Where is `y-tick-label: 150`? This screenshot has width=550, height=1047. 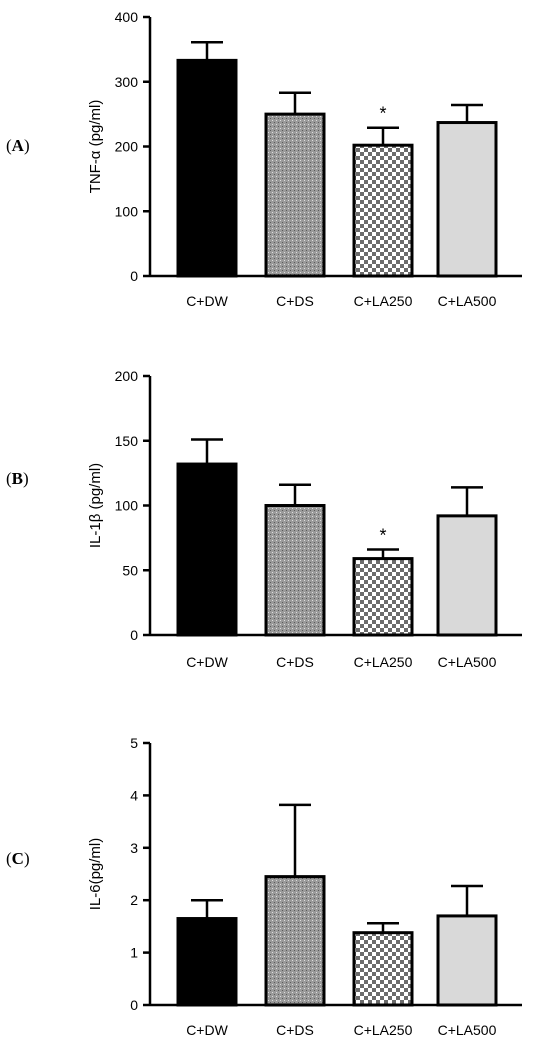 y-tick-label: 150 is located at coordinates (127, 441).